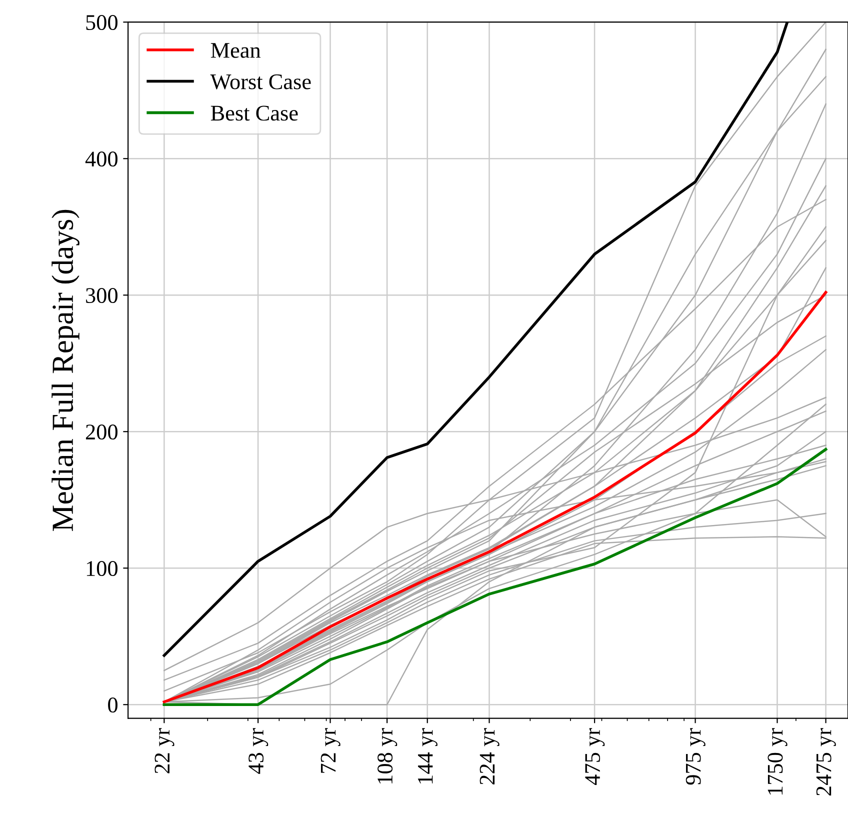 Image resolution: width=848 pixels, height=819 pixels. Describe the element at coordinates (101, 159) in the screenshot. I see `y-tick-label: 400` at that location.